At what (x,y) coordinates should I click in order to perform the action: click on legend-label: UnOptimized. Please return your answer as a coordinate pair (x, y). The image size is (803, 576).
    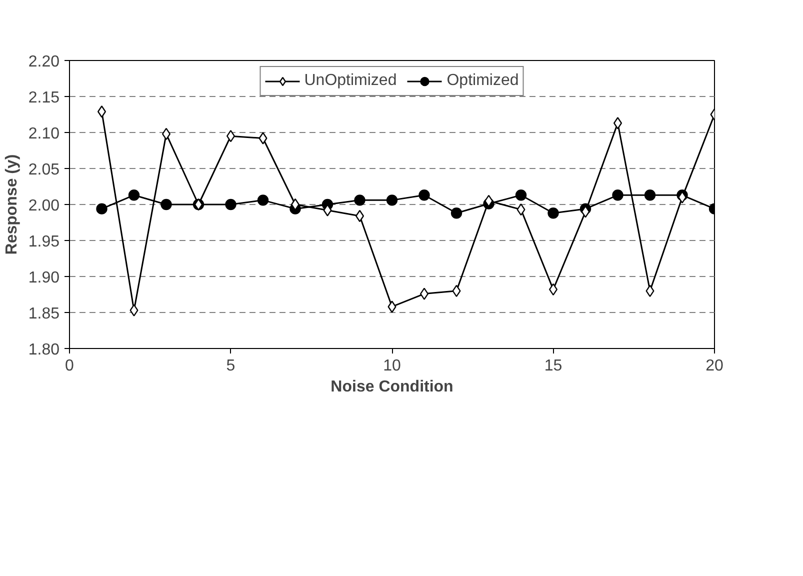
    Looking at the image, I should click on (350, 81).